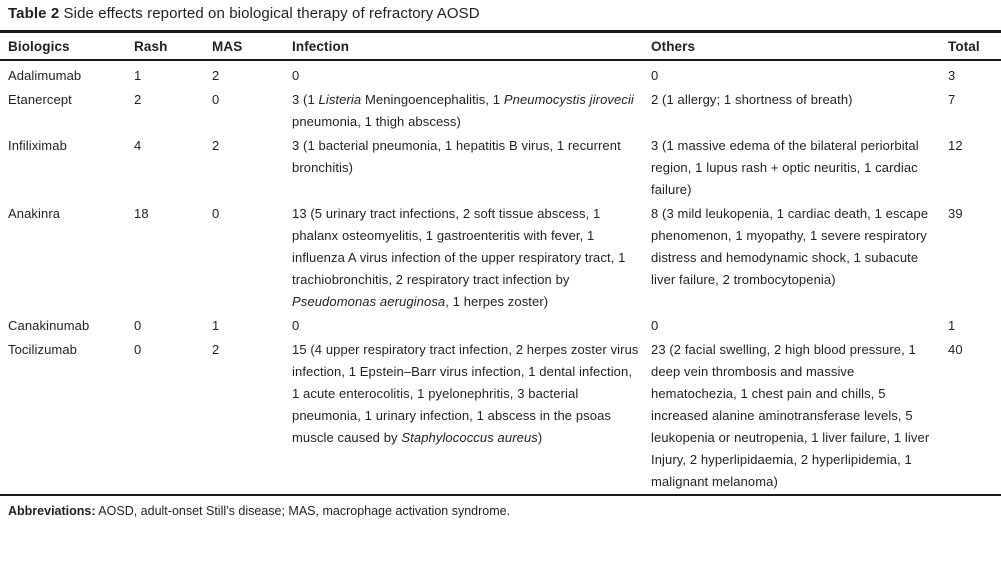  Describe the element at coordinates (67, 47) in the screenshot. I see `column-header-biologics: Biologics` at that location.